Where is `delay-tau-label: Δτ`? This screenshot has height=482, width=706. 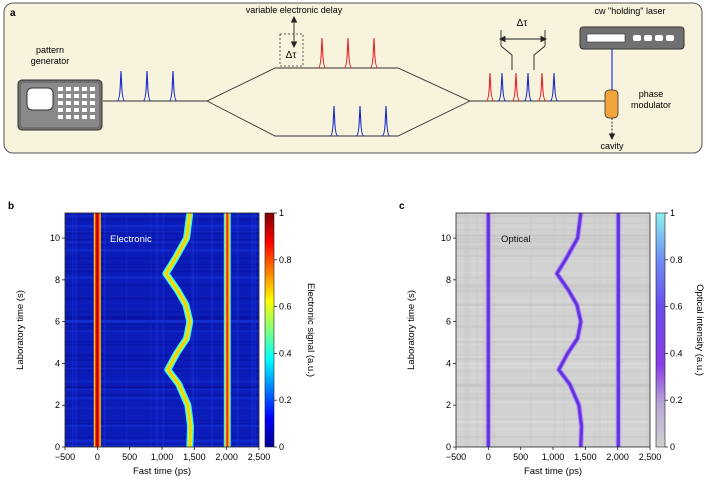 delay-tau-label: Δτ is located at coordinates (291, 55).